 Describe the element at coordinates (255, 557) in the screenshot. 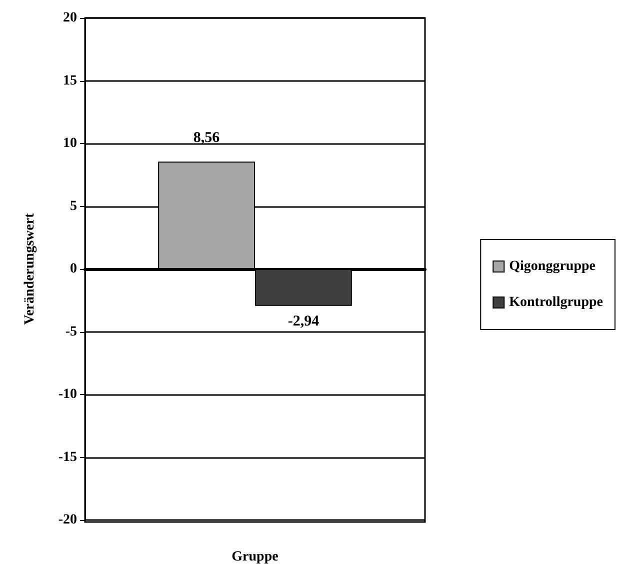

I see `x-axis-title: Gruppe` at that location.